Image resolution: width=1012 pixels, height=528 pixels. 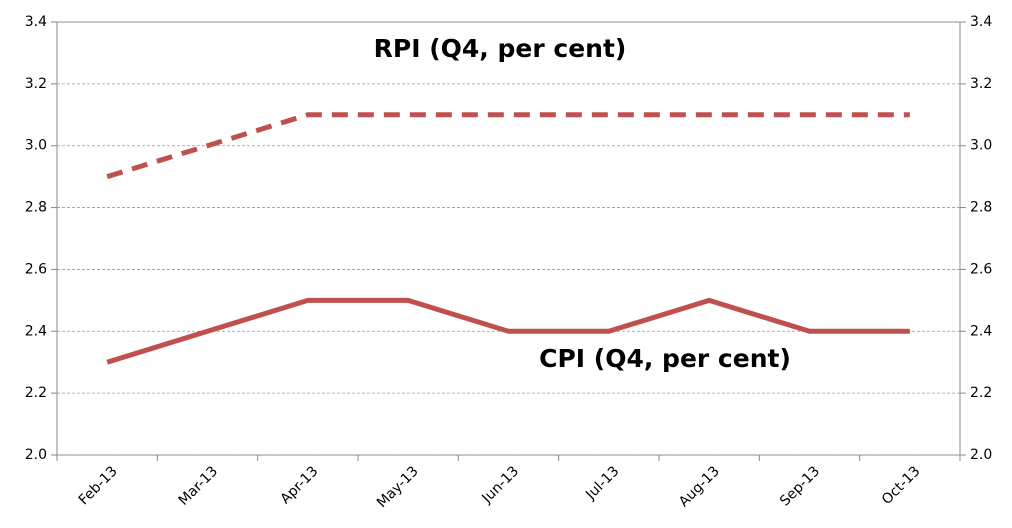 I want to click on y2-tick-label: 2.0, so click(x=981, y=455).